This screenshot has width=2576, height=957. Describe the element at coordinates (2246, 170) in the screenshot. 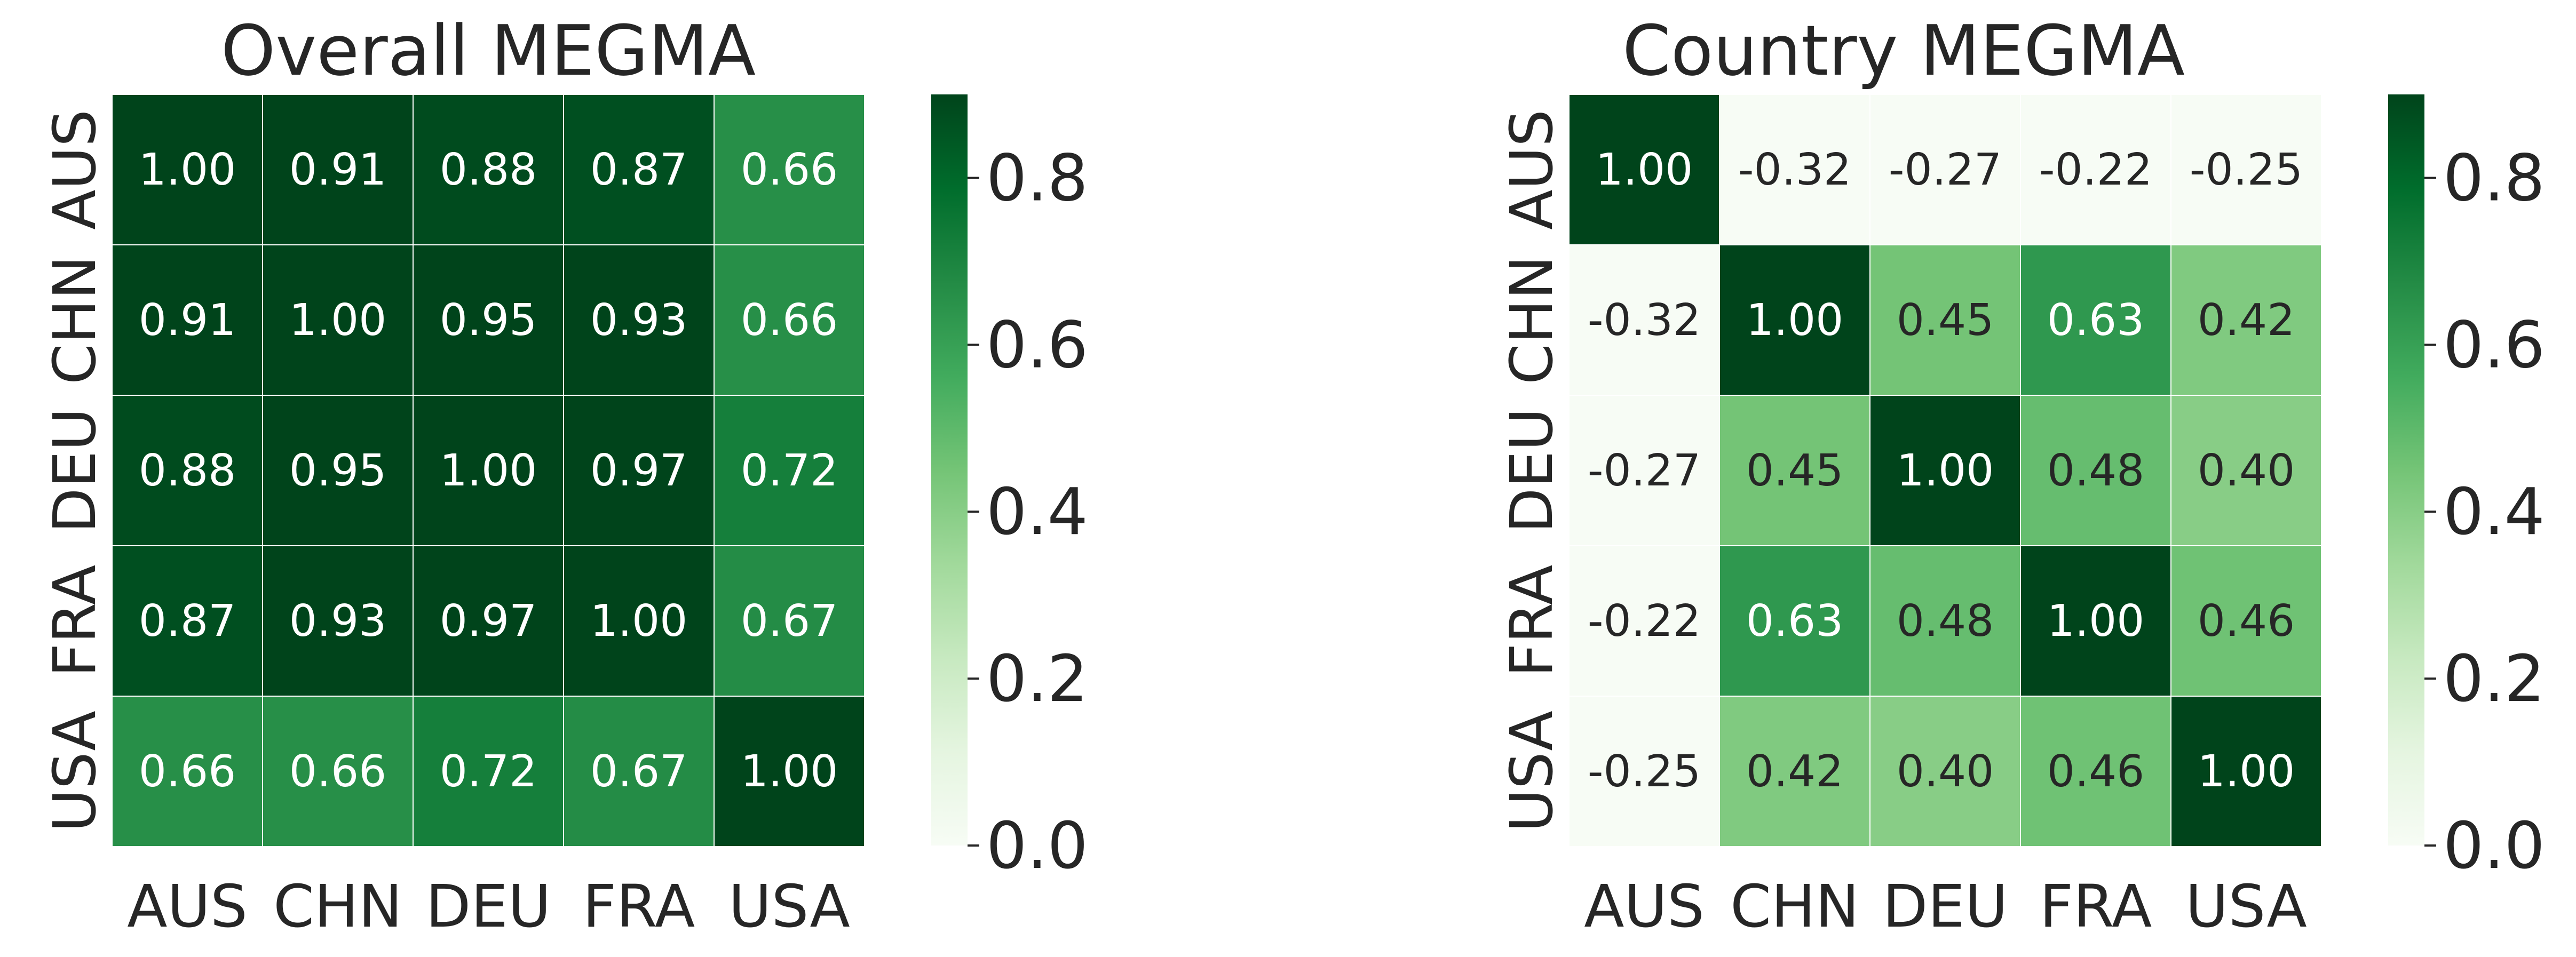

I see `cell-value-label: -0.25` at that location.